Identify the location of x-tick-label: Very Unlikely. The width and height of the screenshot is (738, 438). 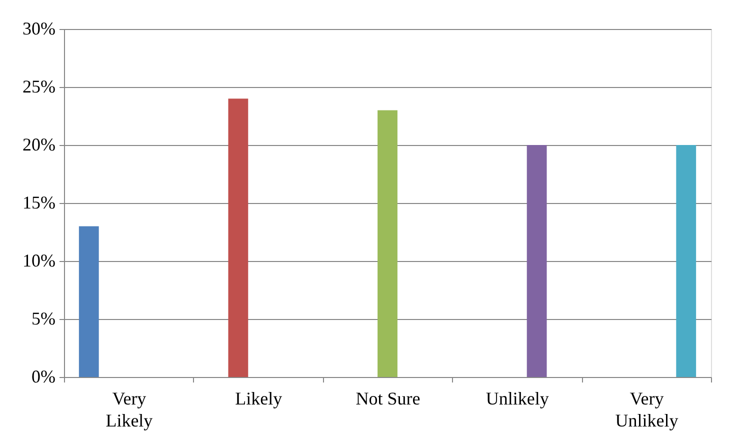
(646, 409).